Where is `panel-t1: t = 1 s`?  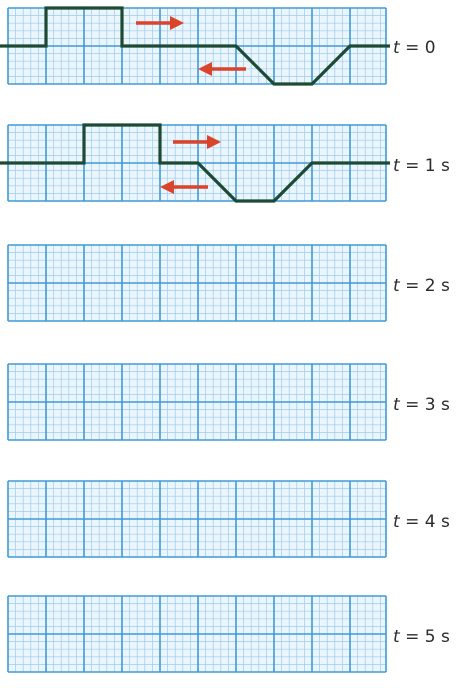 panel-t1: t = 1 s is located at coordinates (225, 163).